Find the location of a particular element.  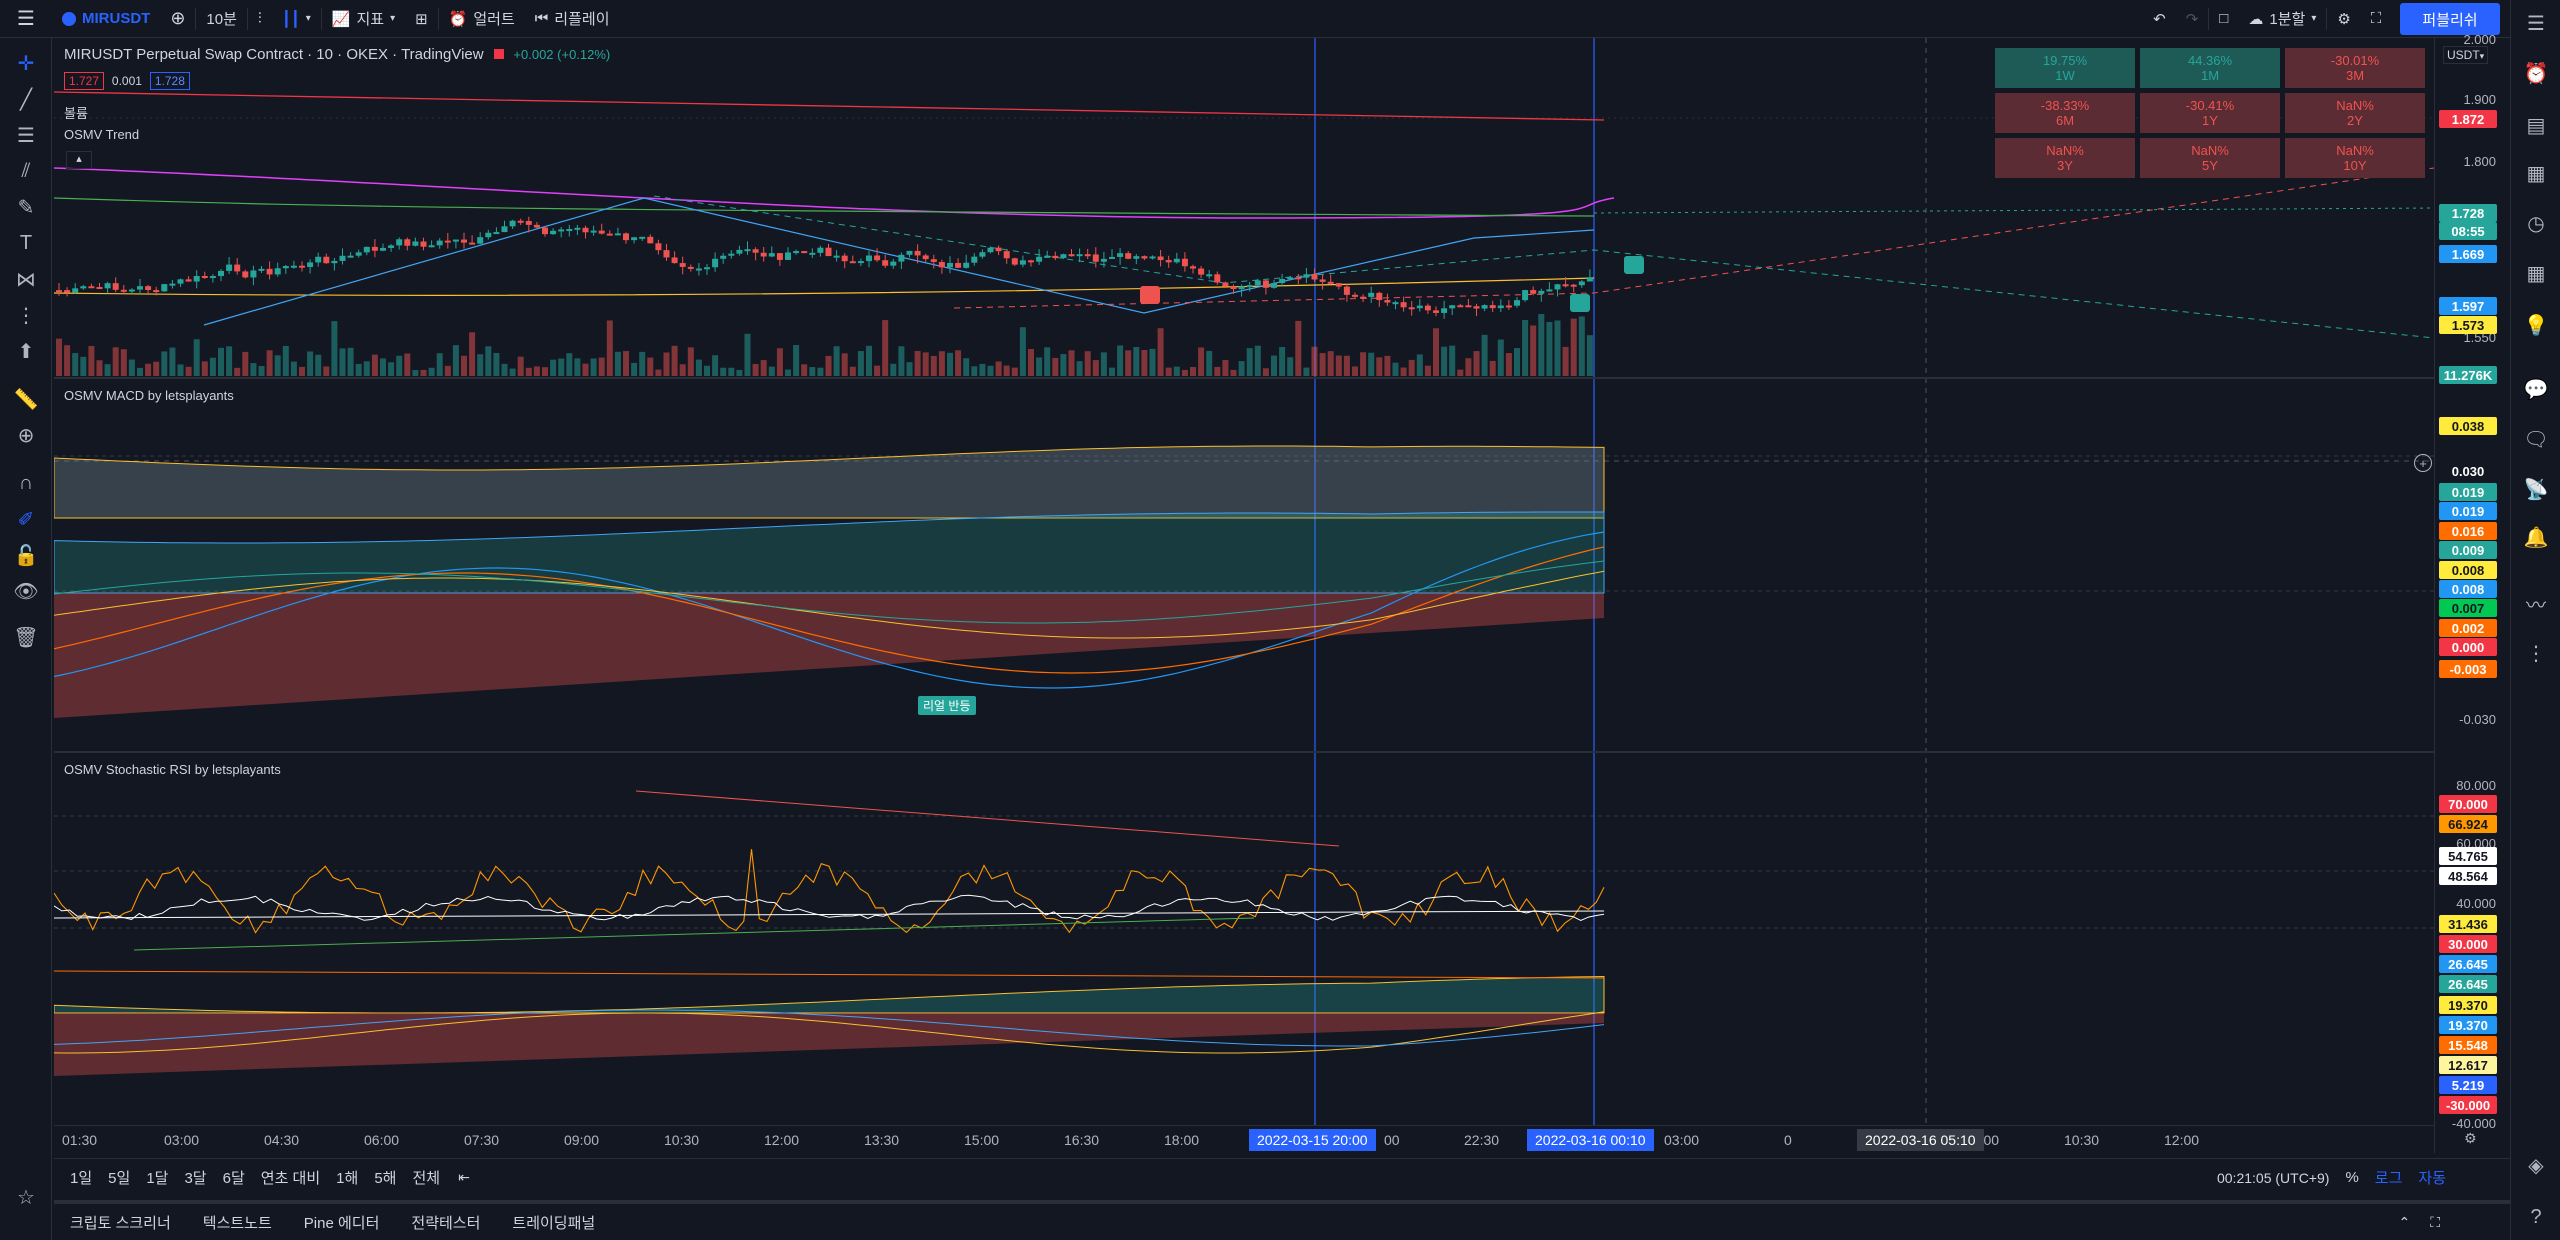

footer-tab: 전략테스터 is located at coordinates (446, 1223).